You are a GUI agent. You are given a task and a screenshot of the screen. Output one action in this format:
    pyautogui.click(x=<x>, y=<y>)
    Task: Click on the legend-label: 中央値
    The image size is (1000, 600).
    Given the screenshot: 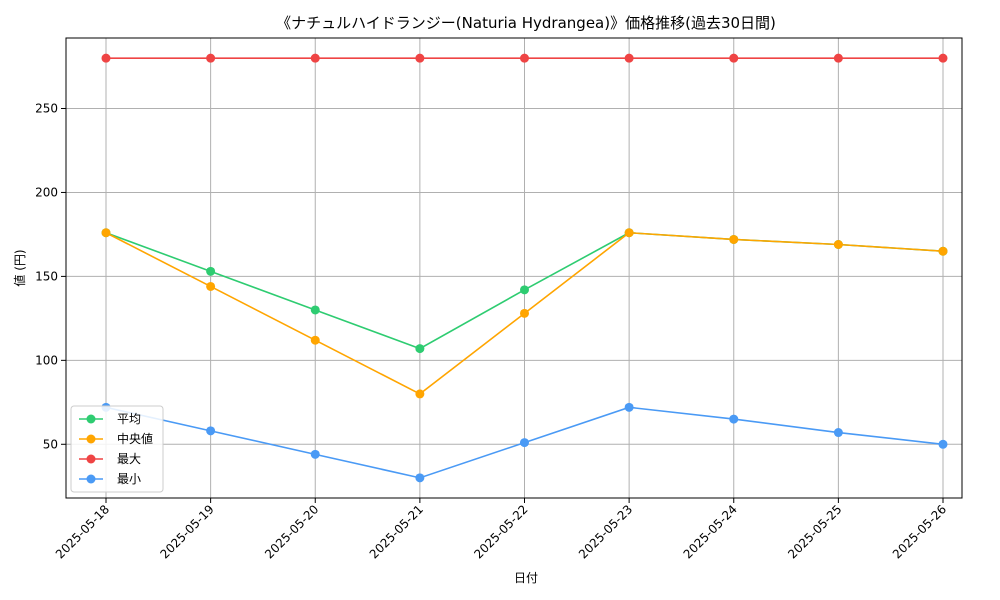 What is the action you would take?
    pyautogui.click(x=135, y=438)
    